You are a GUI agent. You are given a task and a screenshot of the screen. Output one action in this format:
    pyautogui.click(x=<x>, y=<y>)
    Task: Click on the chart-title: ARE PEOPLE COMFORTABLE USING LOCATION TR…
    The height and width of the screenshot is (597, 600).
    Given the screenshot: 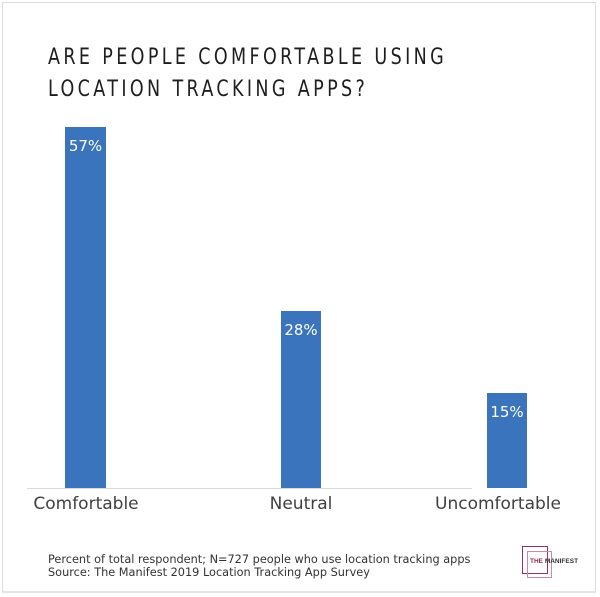 What is the action you would take?
    pyautogui.click(x=247, y=73)
    